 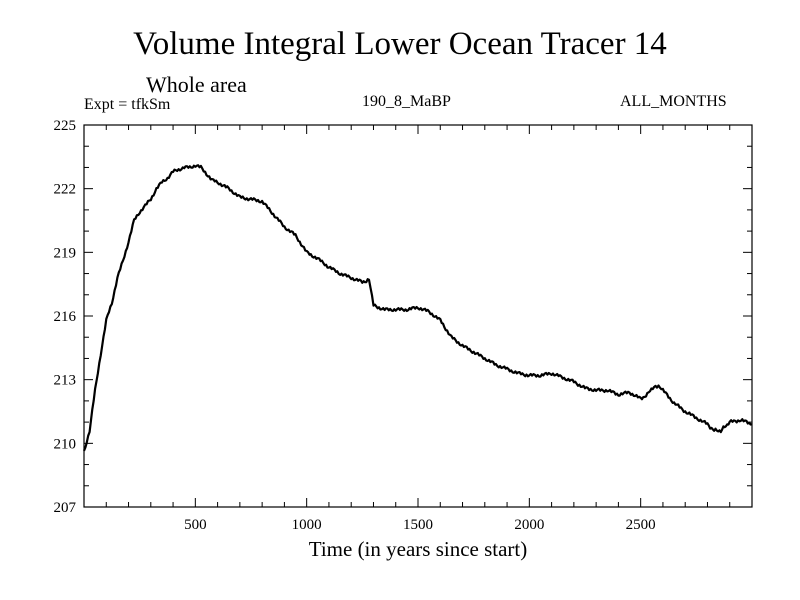 I want to click on y-tick-label: 213, so click(x=65, y=381).